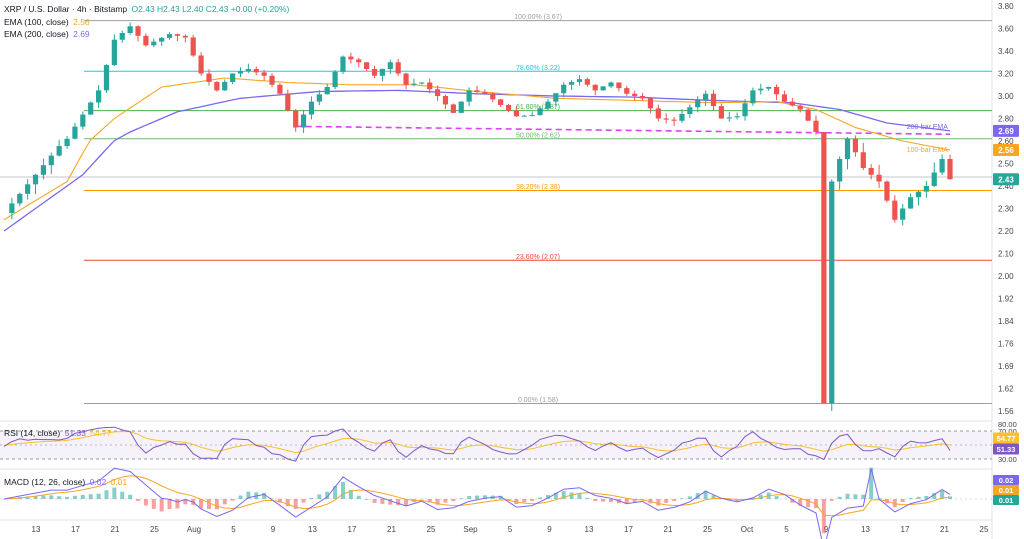 The image size is (1024, 539). What do you see at coordinates (477, 496) in the screenshot?
I see `macd-signal-line` at bounding box center [477, 496].